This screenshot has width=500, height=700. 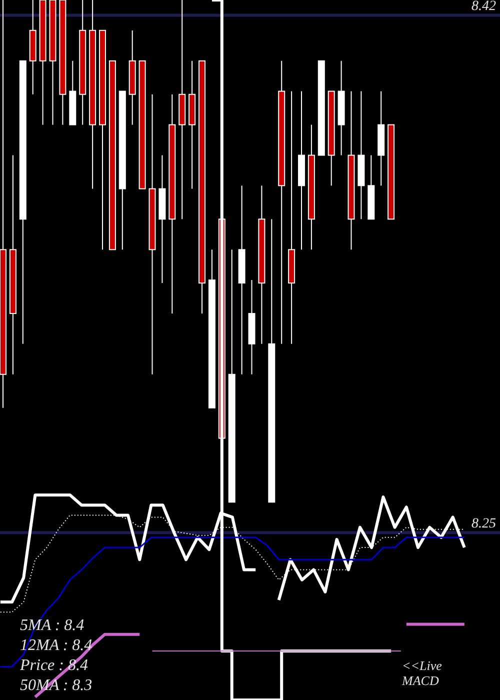 I want to click on ref-line-label: 8.25, so click(x=484, y=524).